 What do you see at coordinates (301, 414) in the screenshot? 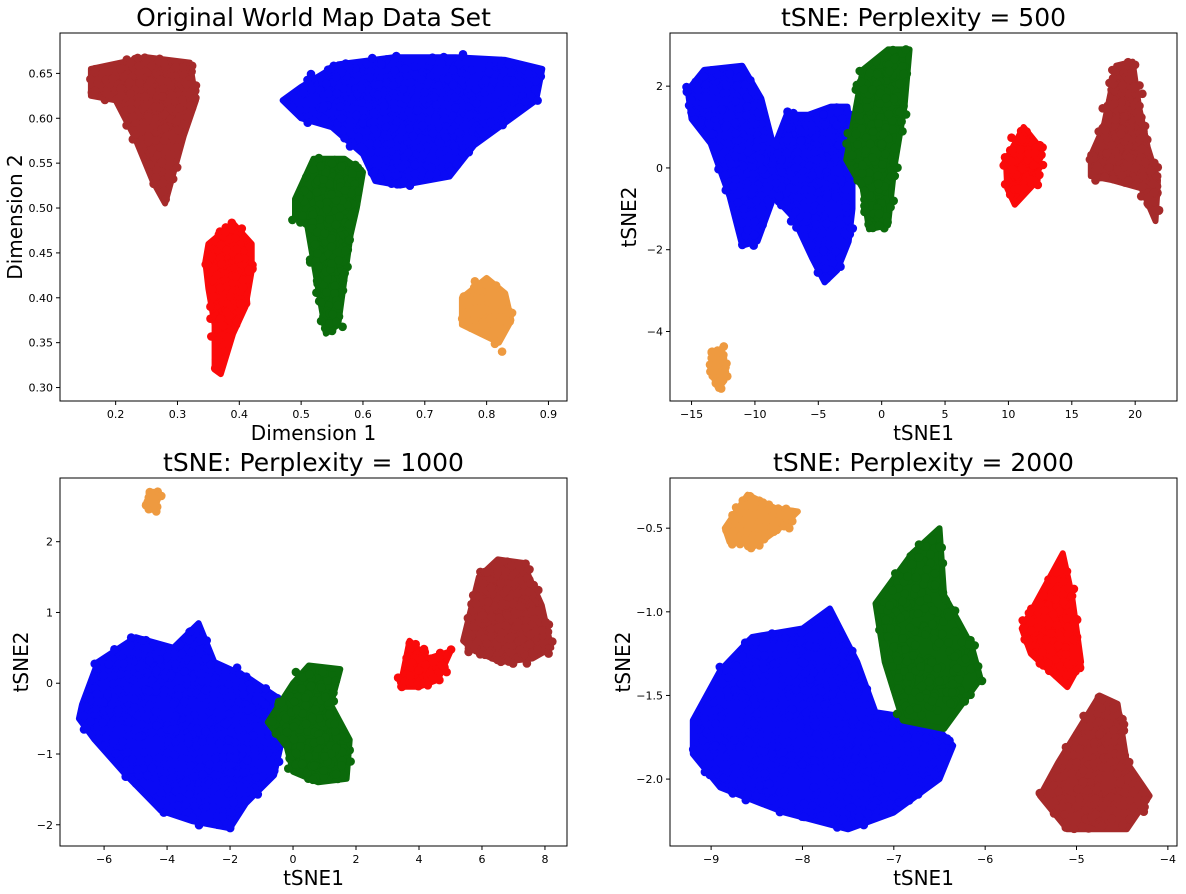
I see `x-tick-label: 0.5` at bounding box center [301, 414].